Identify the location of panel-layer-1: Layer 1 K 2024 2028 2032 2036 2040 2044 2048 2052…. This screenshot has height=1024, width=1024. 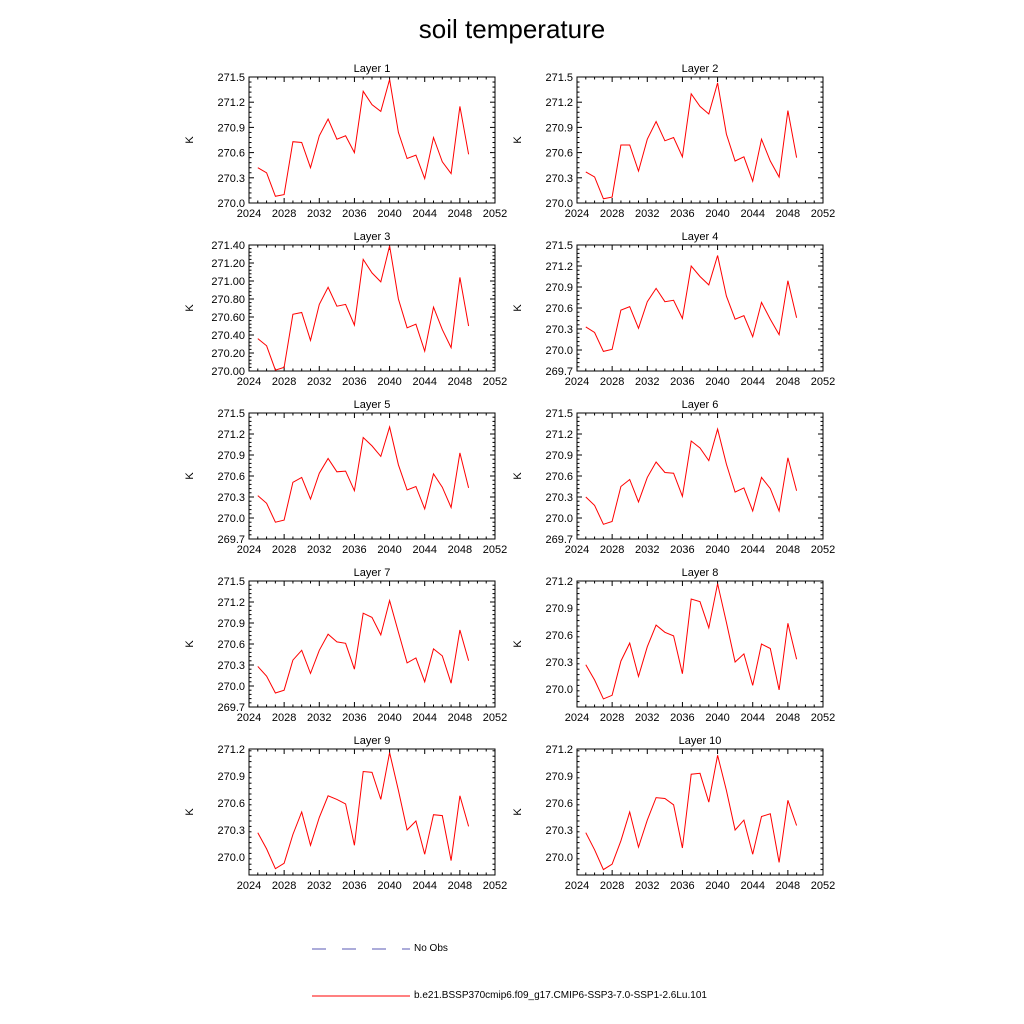
(345, 141).